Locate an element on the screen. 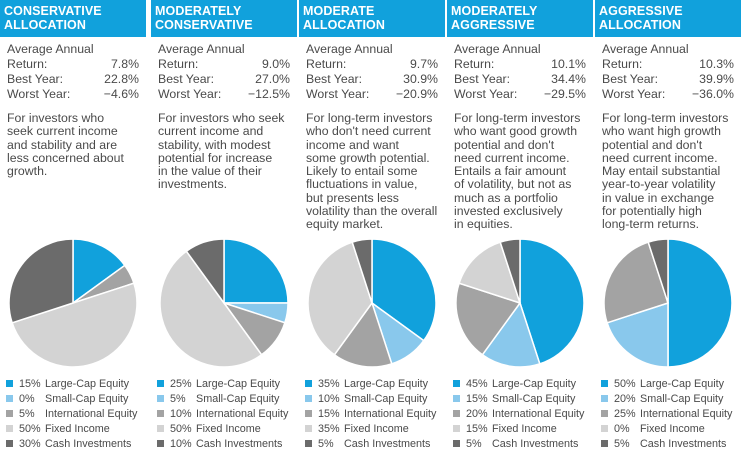 The height and width of the screenshot is (456, 742). legend-item: 25% Large-Cap Equity is located at coordinates (227, 383).